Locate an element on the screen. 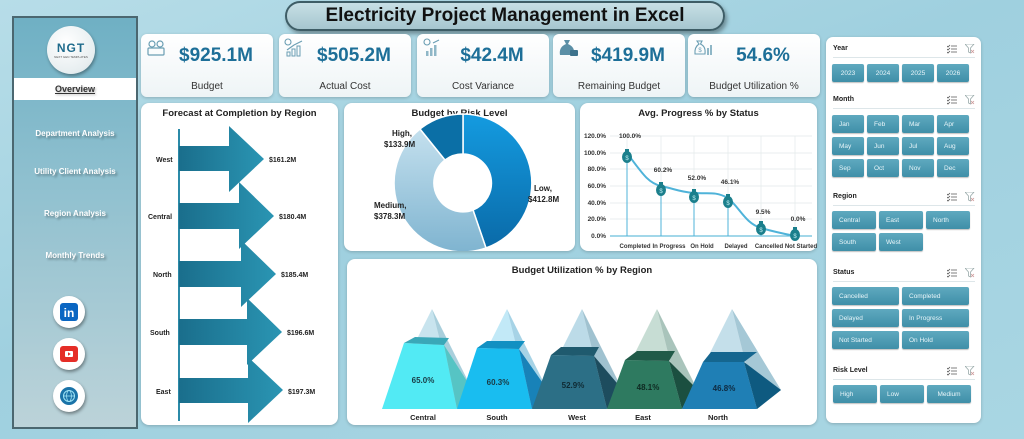 Image resolution: width=1024 pixels, height=439 pixels. slicer-status-in-progress: In Progress is located at coordinates (935, 318).